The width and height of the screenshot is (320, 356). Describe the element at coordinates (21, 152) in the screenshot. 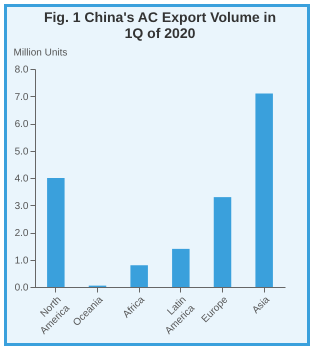

I see `y-tick-label: 5.0` at that location.